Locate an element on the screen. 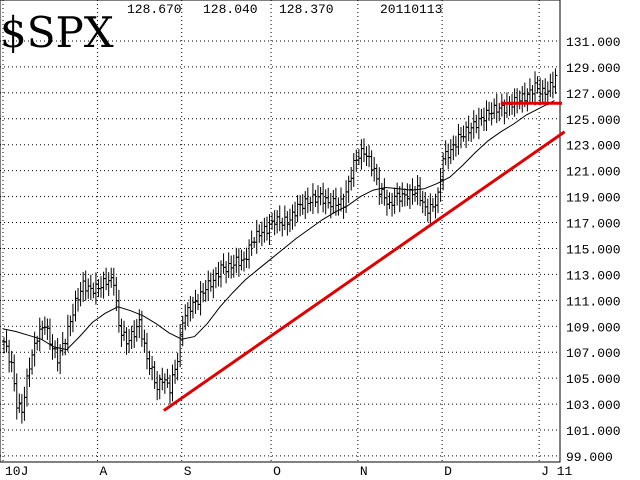  x-tick-label: 10J is located at coordinates (16, 471).